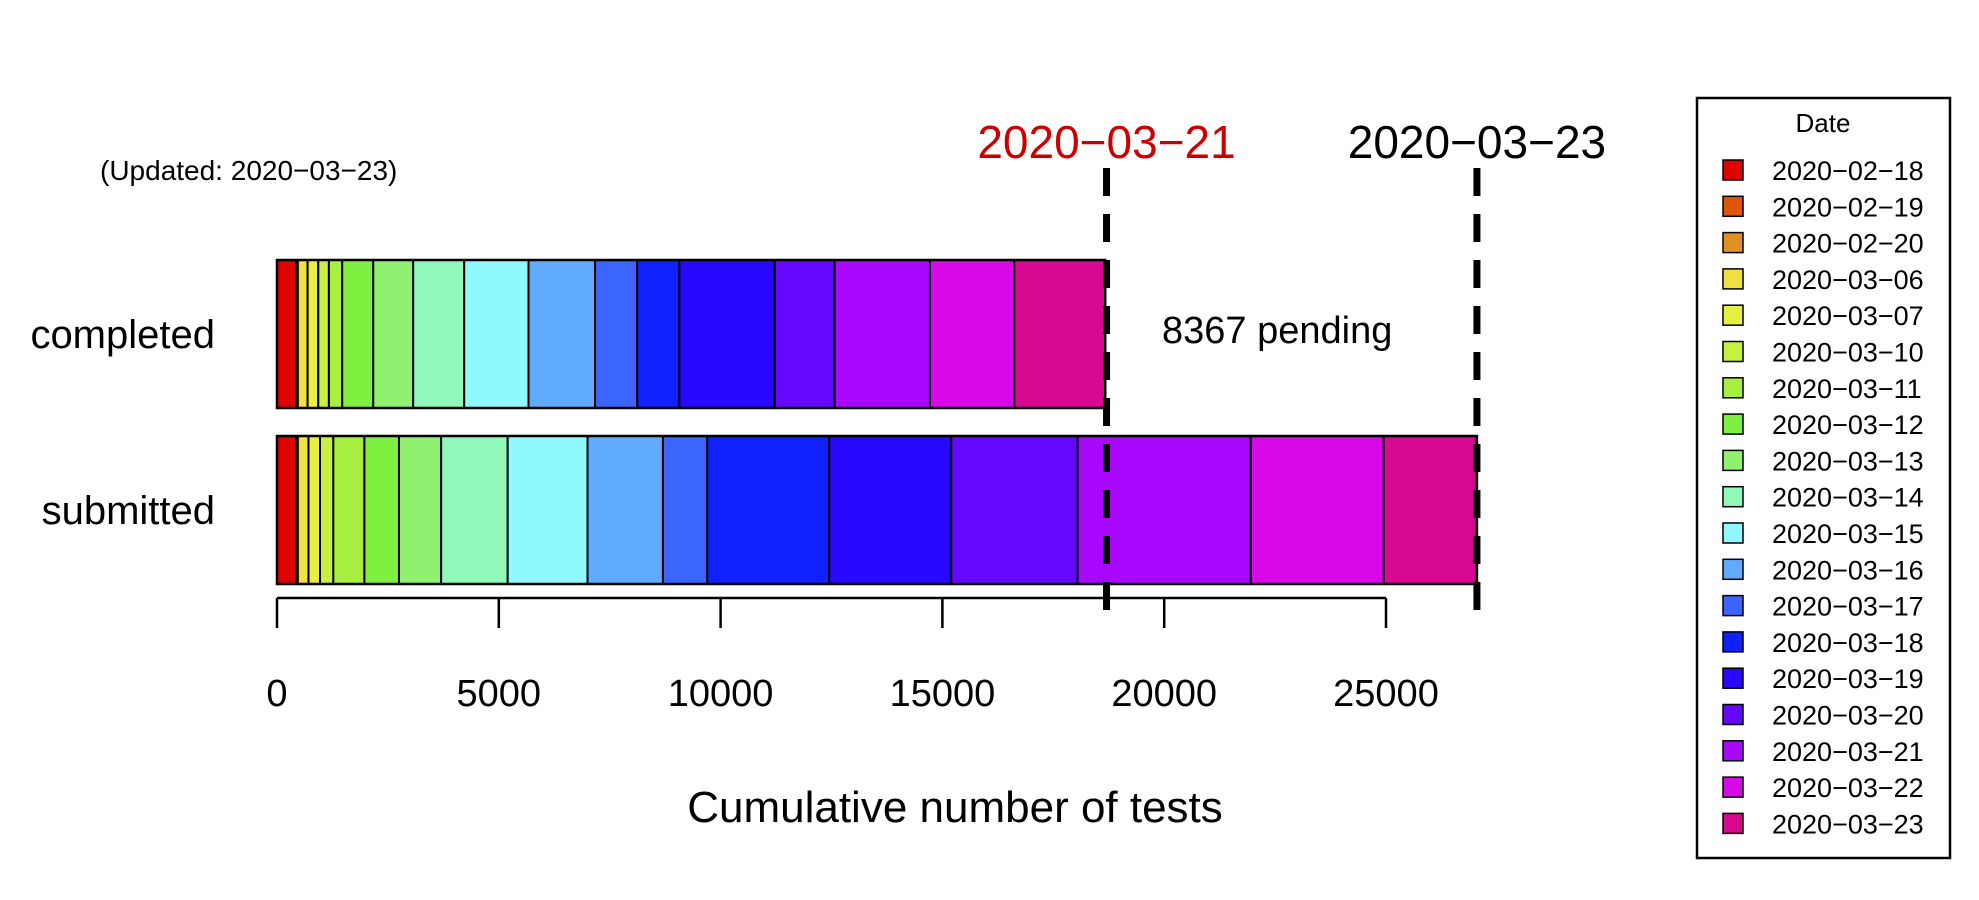  Describe the element at coordinates (276, 694) in the screenshot. I see `x-tick-label-0: 0` at that location.